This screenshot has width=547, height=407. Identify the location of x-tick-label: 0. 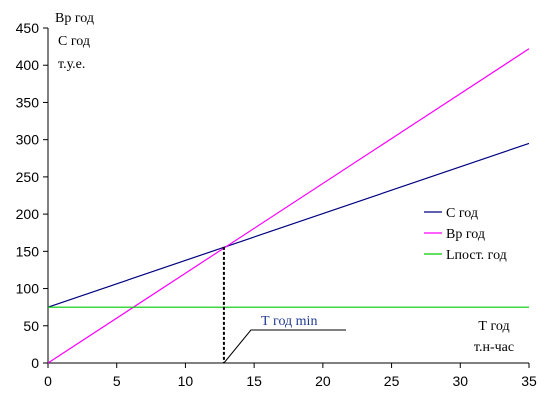
(48, 381).